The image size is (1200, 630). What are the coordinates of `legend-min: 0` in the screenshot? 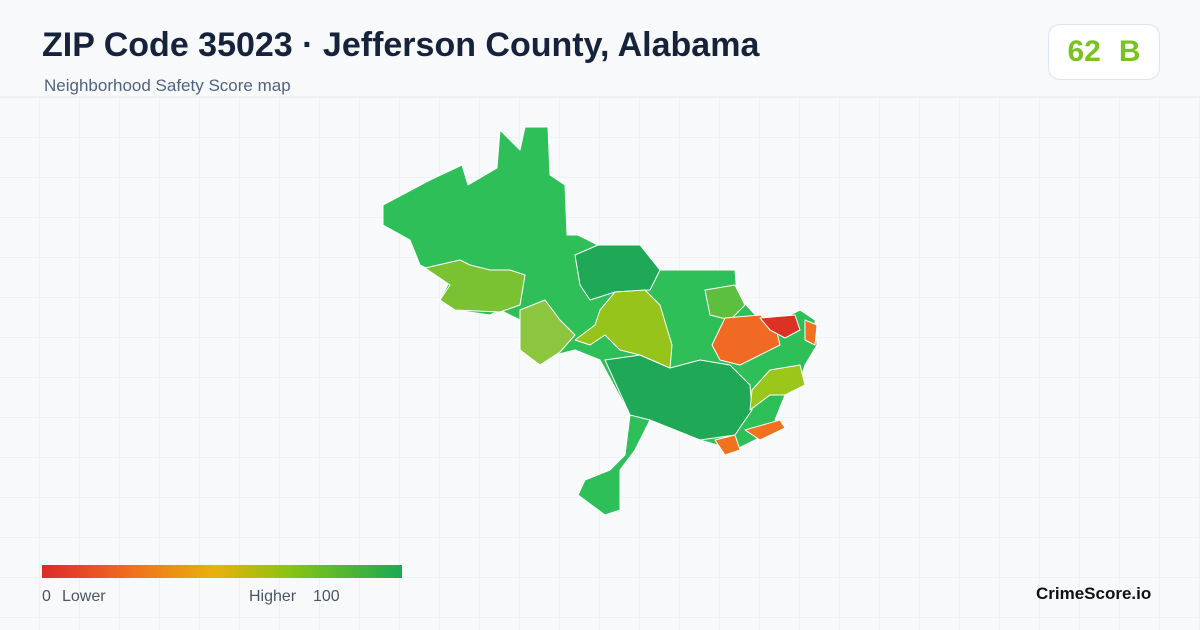 It's located at (46, 596).